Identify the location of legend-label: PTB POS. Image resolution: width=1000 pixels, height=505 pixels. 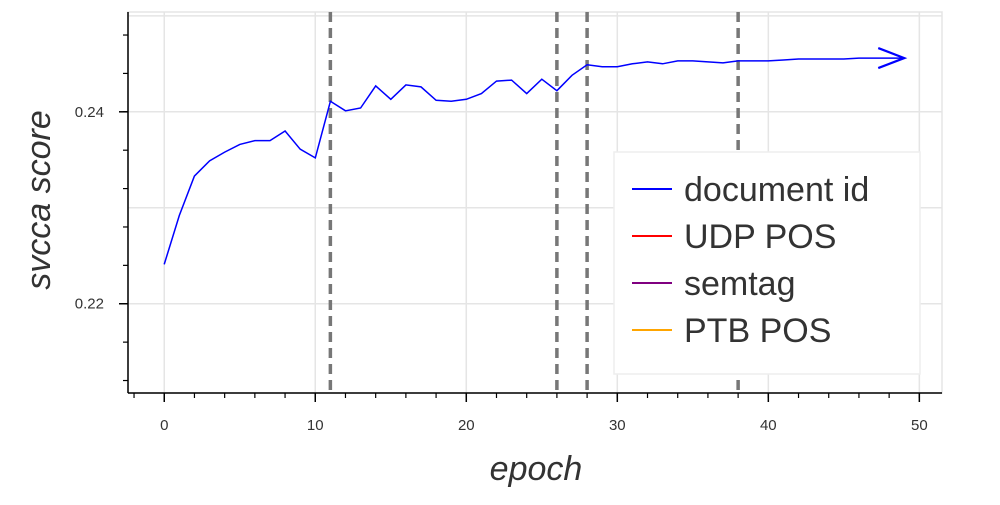
(757, 331).